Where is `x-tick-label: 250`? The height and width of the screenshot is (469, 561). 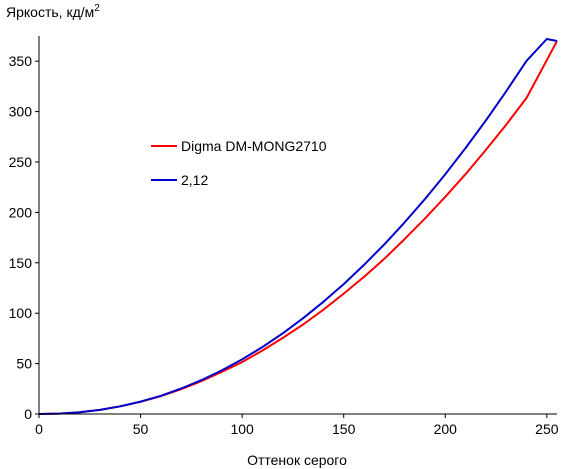
x-tick-label: 250 is located at coordinates (547, 429).